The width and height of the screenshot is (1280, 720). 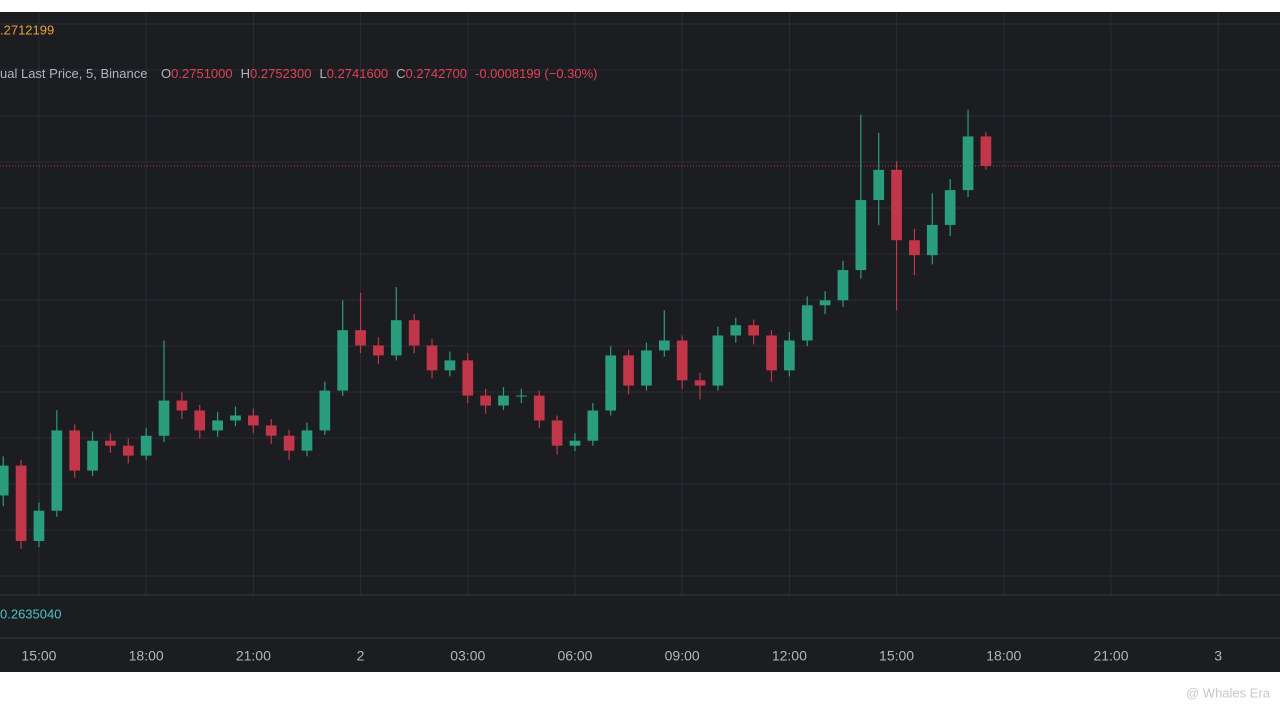 What do you see at coordinates (280, 73) in the screenshot?
I see `legend-value: 0.2752300` at bounding box center [280, 73].